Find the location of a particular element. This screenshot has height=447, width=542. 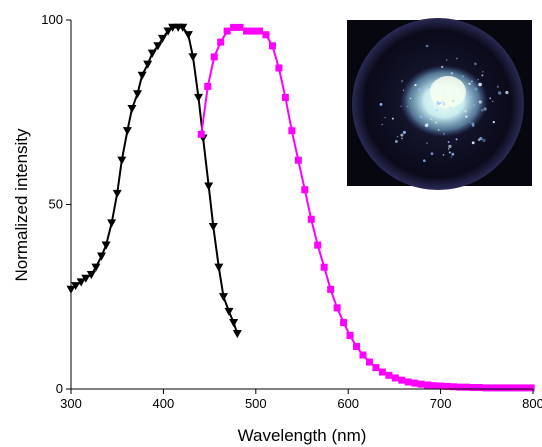

y-tick-label: 100 is located at coordinates (52, 19).